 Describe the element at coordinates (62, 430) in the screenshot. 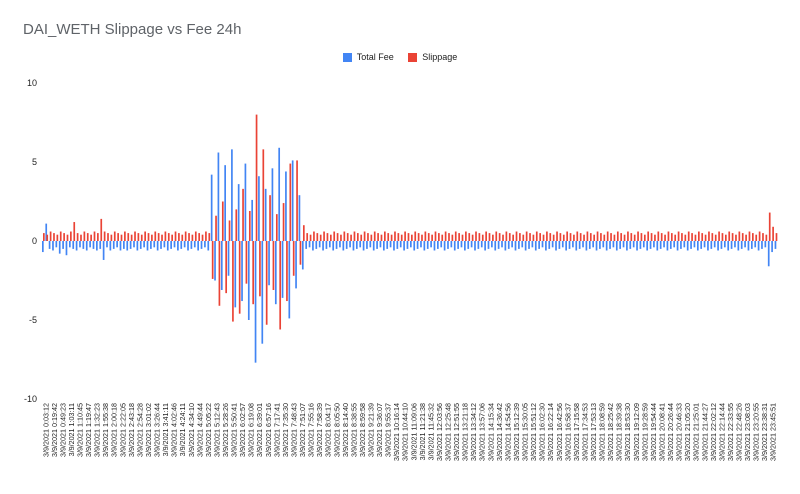

I see `x-tick-label: 3/9/2021 0:49:23` at that location.